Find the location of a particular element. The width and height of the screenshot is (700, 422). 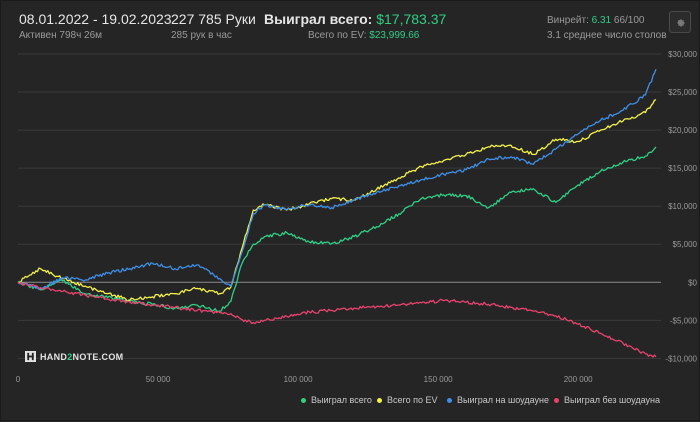

x-tick-label: 150 000 is located at coordinates (438, 379).